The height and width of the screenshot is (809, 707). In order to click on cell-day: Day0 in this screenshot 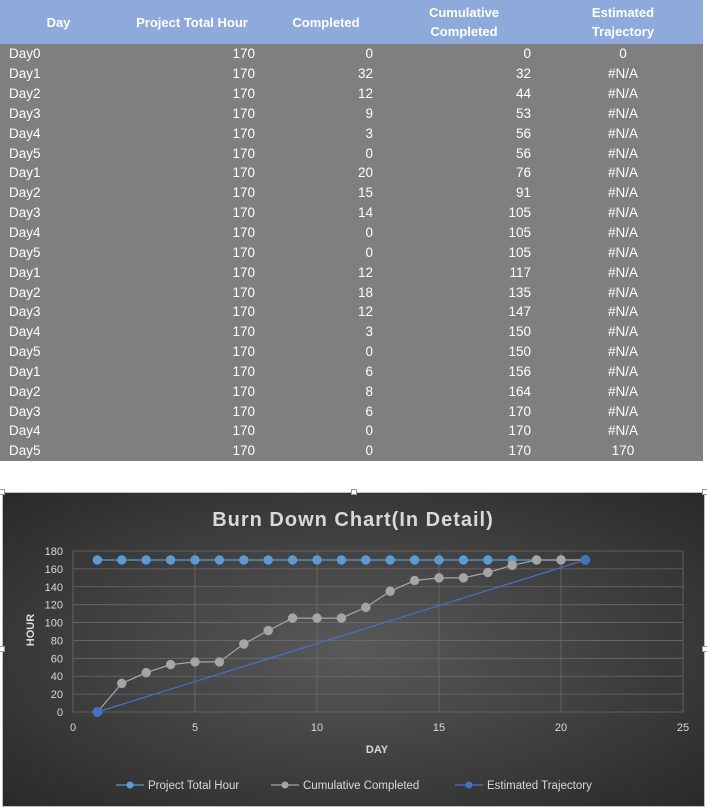, I will do `click(58, 54)`.